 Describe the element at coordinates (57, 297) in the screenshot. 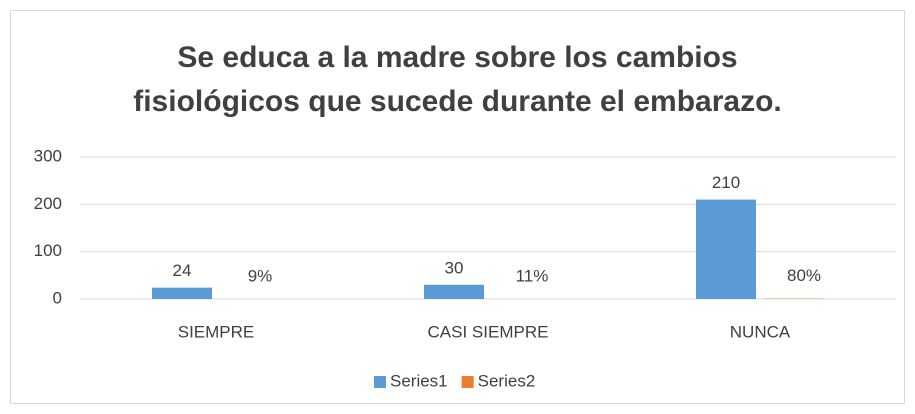

I see `y-tick-label: 0` at that location.